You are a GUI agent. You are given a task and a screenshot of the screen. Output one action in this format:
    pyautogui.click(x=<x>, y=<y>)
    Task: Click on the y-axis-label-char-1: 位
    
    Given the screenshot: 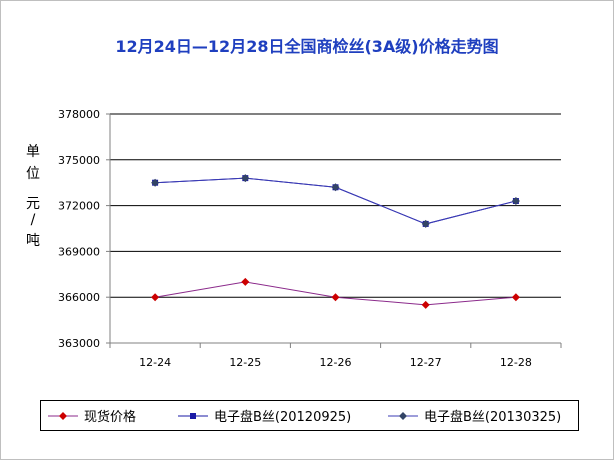 What is the action you would take?
    pyautogui.click(x=33, y=174)
    